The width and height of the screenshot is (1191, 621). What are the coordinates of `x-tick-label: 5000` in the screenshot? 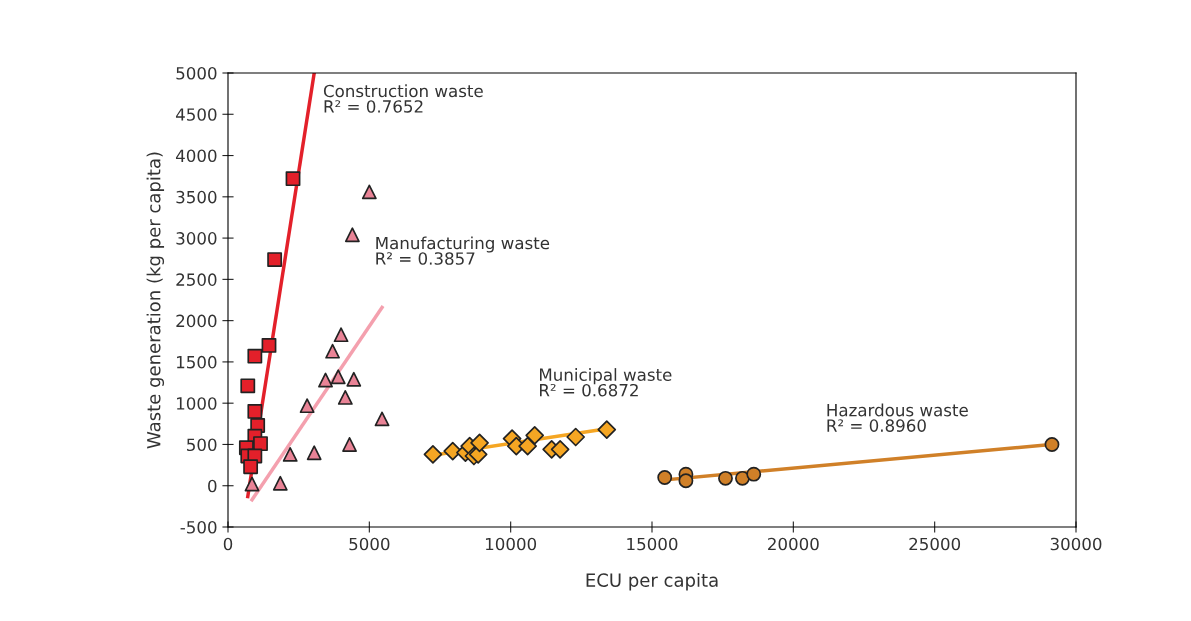 It's located at (369, 544).